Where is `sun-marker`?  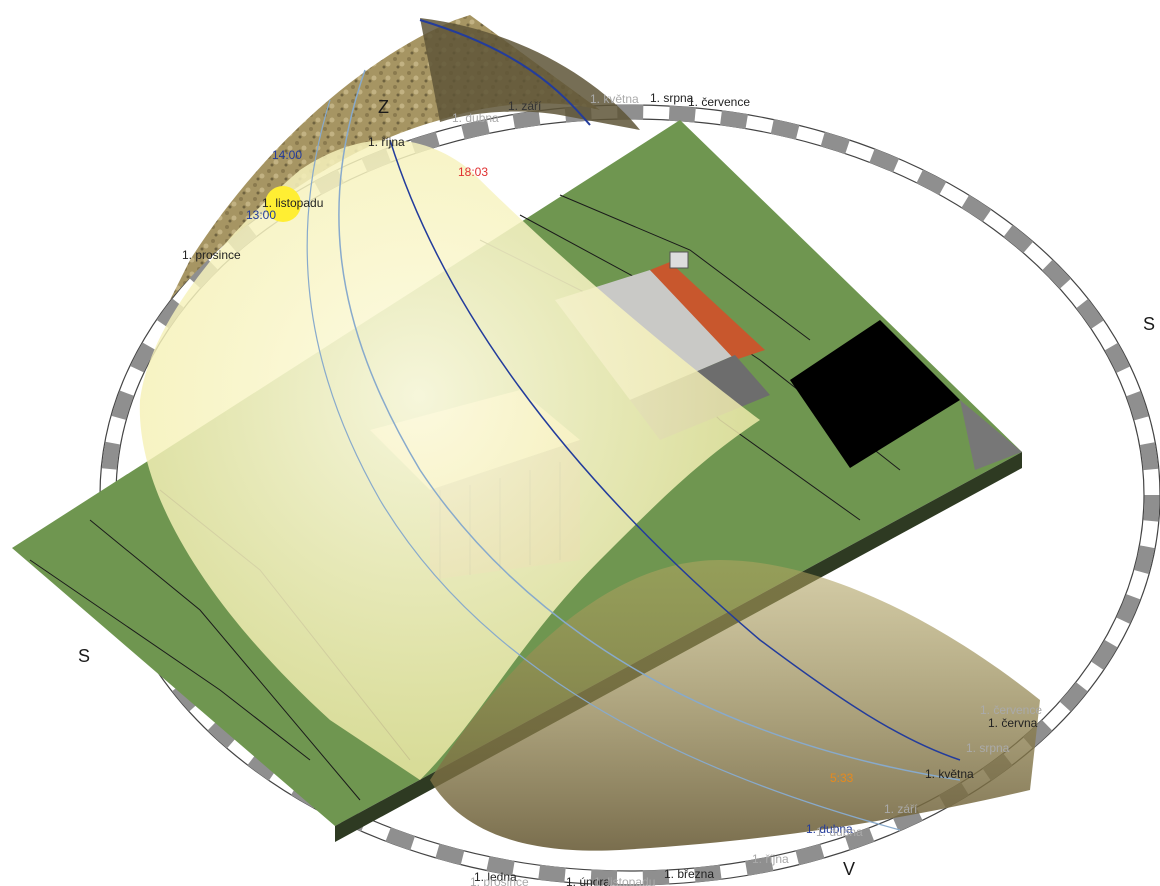 sun-marker is located at coordinates (283, 204).